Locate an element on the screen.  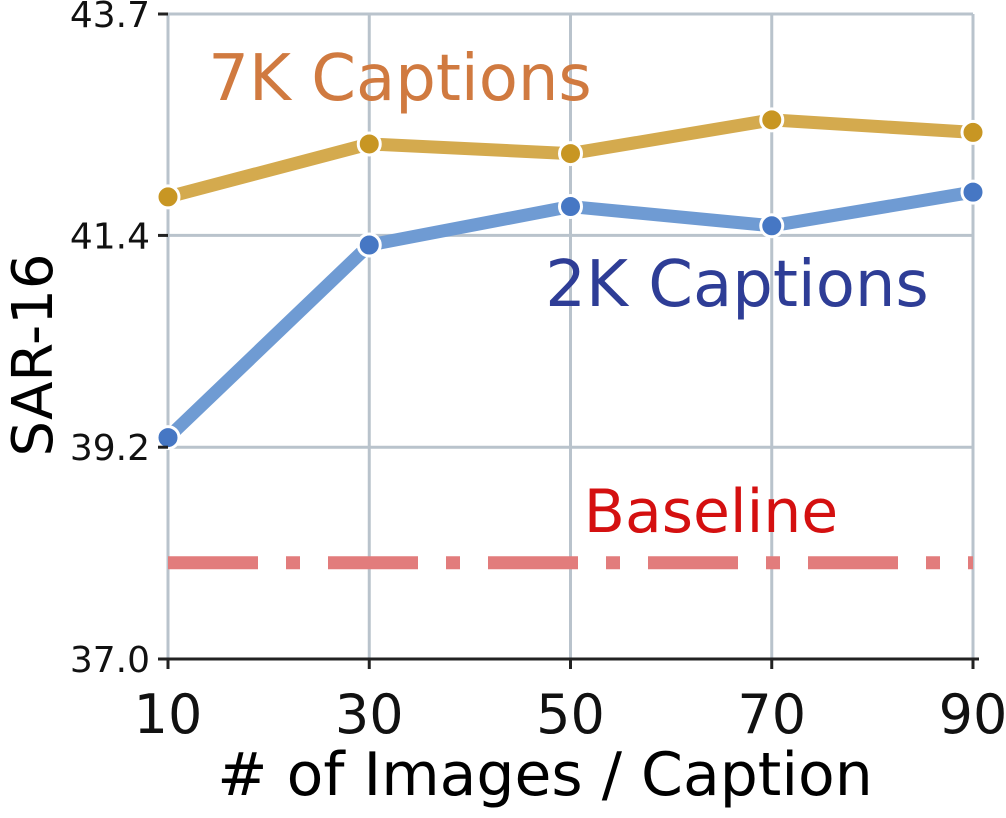
x-tick-label: 90 is located at coordinates (972, 714).